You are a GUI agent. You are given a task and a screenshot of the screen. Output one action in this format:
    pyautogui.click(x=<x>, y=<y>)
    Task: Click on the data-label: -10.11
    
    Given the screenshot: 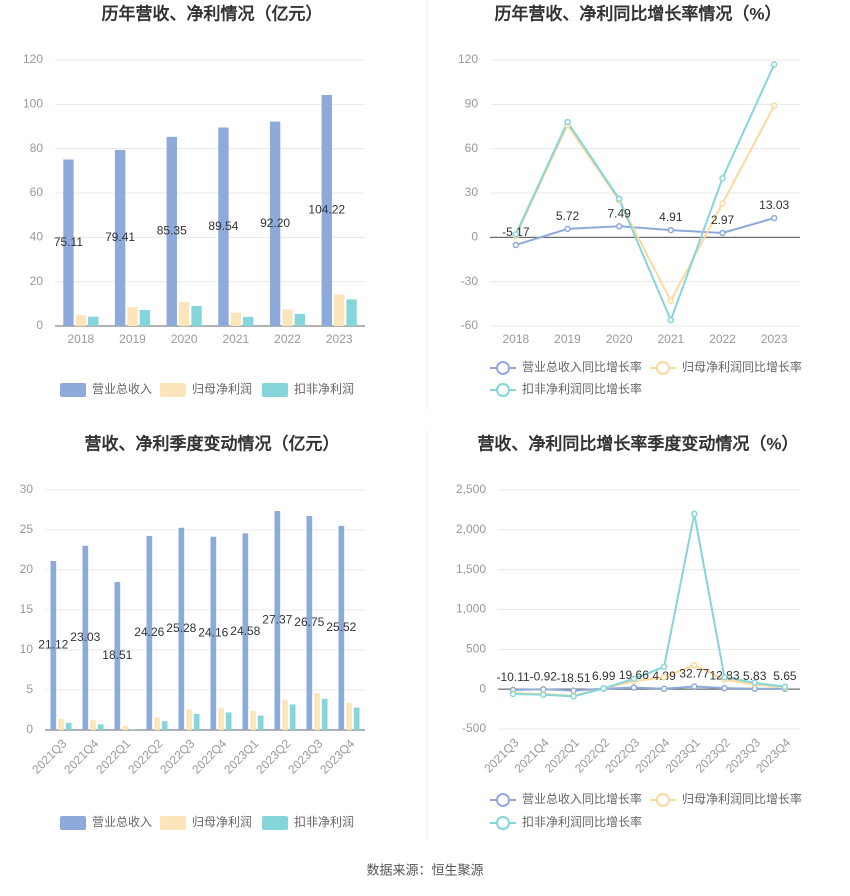 What is the action you would take?
    pyautogui.click(x=513, y=677)
    